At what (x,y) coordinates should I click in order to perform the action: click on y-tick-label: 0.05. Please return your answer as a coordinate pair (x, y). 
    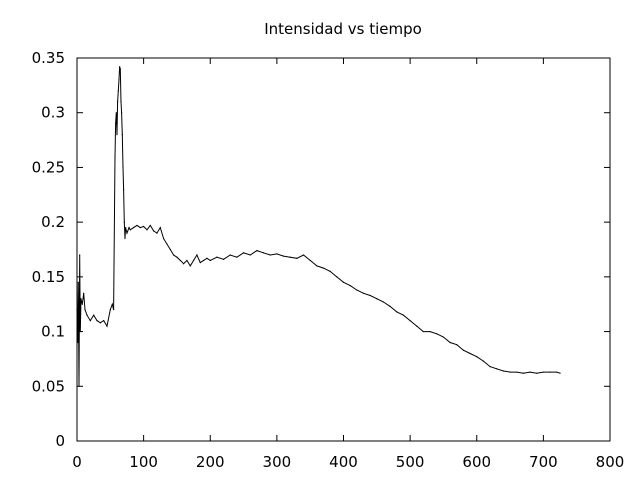
    Looking at the image, I should click on (48, 386).